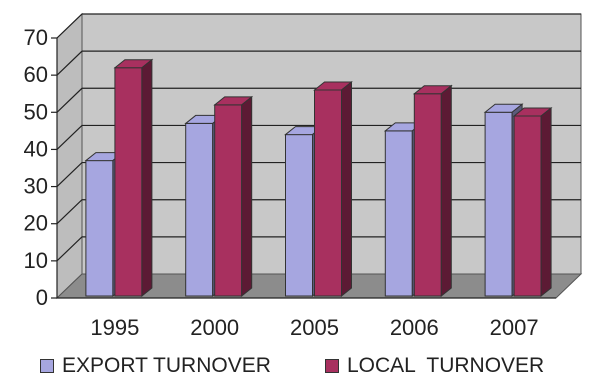 The width and height of the screenshot is (593, 385). I want to click on side-wall, so click(69, 156).